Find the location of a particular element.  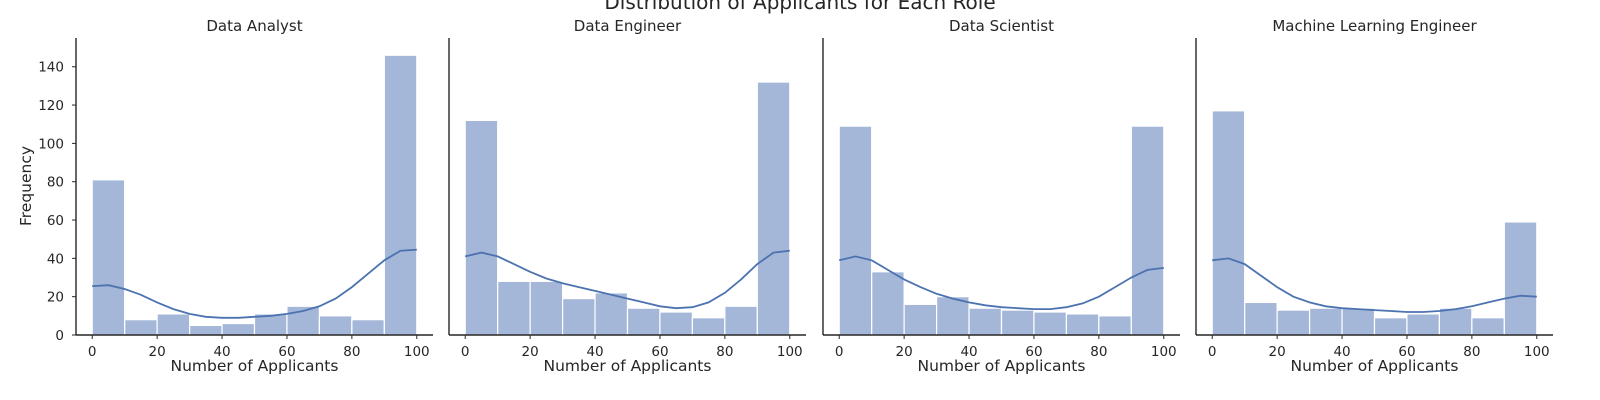

y-tick-label: 80 is located at coordinates (55, 183).